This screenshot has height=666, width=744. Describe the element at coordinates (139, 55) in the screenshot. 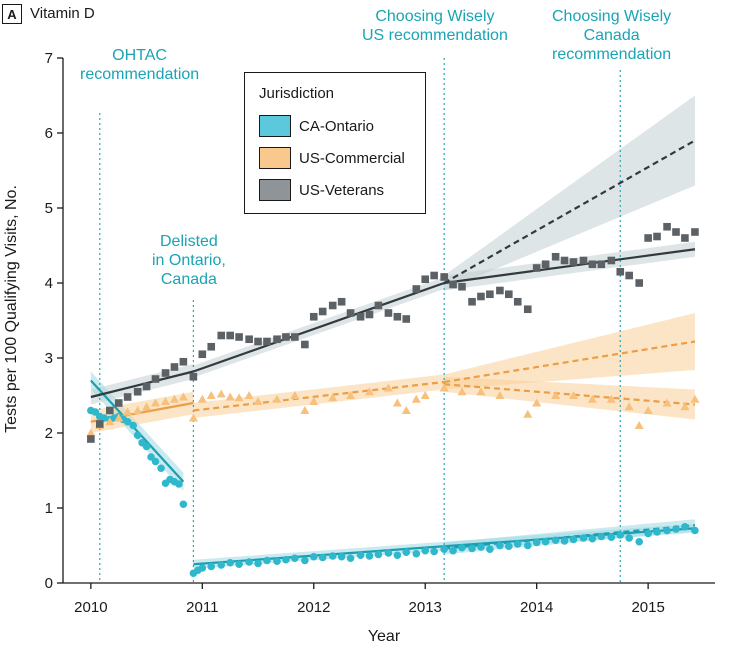

I see `annotation-line: OHTAC` at that location.